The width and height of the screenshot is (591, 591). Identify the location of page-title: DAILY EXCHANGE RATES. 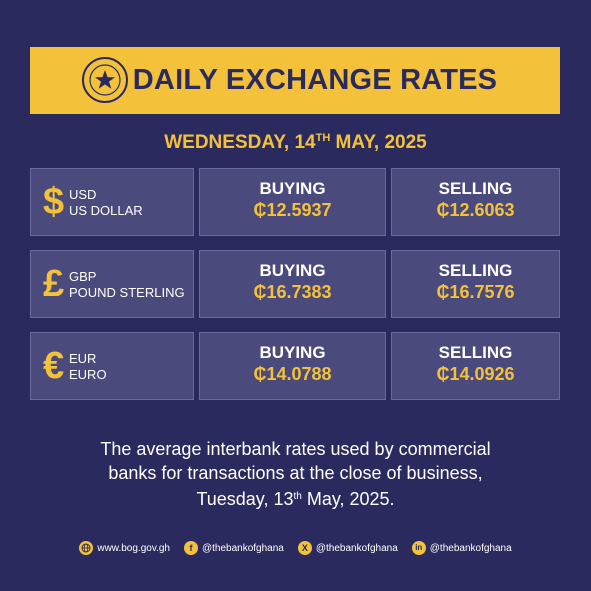
(315, 80).